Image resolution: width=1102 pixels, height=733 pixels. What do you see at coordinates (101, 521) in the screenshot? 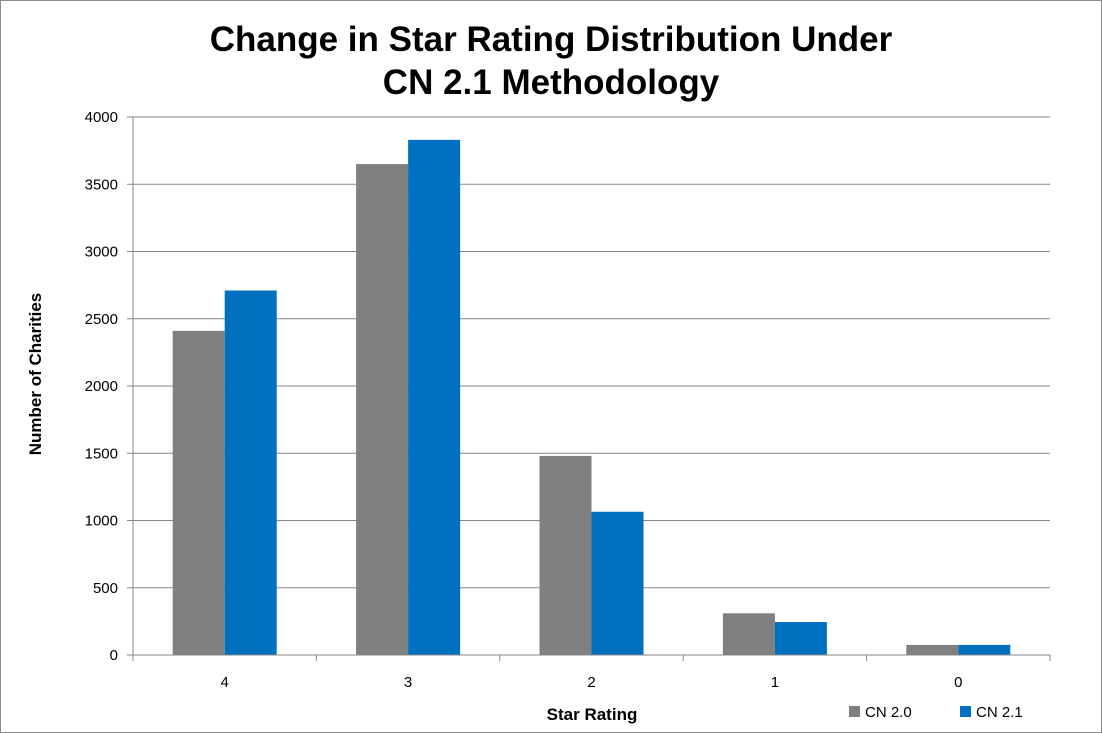
I see `y-tick-label: 1000` at bounding box center [101, 521].